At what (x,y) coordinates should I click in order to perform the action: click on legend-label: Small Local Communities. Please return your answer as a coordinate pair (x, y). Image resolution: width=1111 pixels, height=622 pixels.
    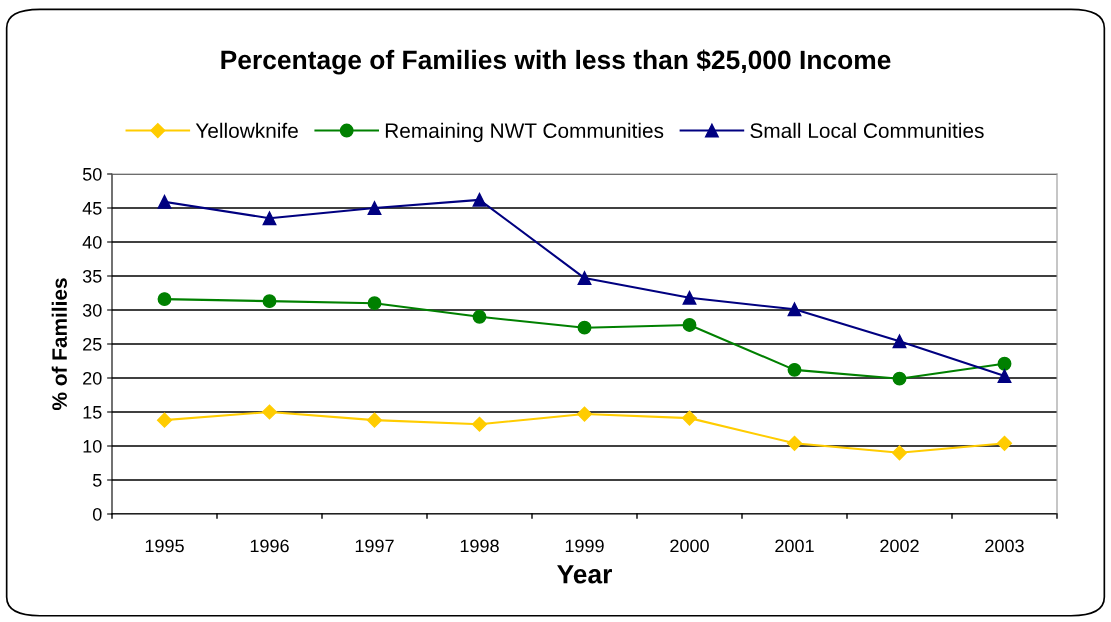
    Looking at the image, I should click on (867, 130).